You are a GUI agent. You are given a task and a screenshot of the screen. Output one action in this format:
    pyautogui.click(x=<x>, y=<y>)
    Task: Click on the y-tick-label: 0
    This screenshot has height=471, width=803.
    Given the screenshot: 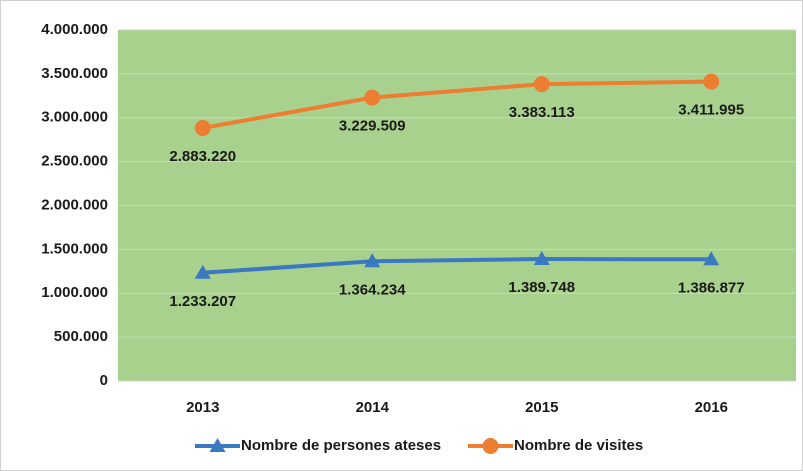 What is the action you would take?
    pyautogui.click(x=104, y=380)
    